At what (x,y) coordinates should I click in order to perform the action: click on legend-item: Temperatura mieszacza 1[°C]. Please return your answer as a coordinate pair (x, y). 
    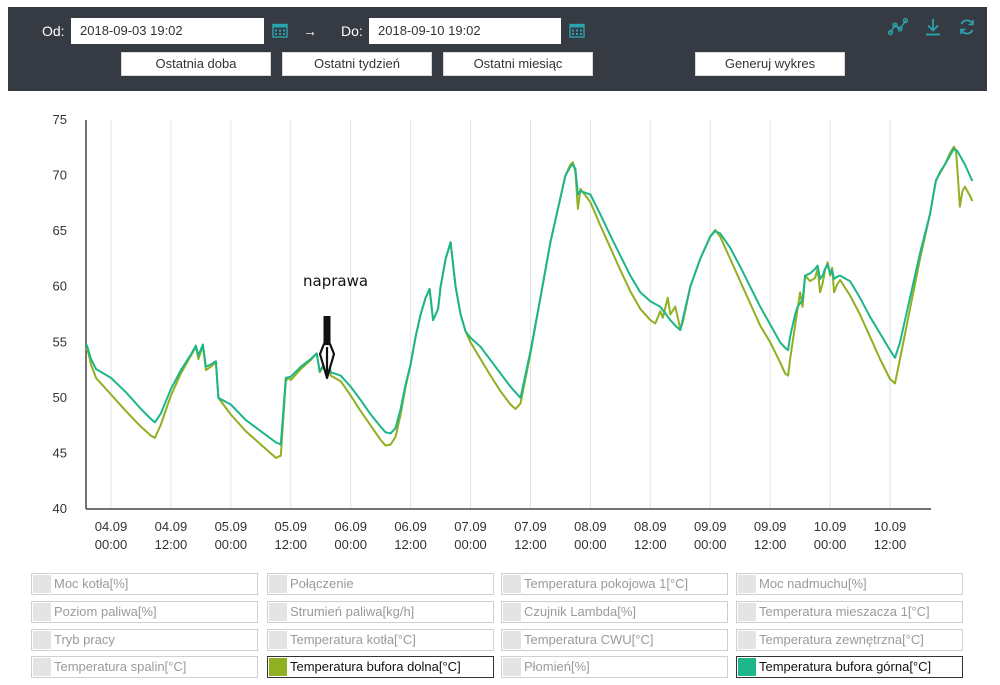
    Looking at the image, I should click on (849, 612).